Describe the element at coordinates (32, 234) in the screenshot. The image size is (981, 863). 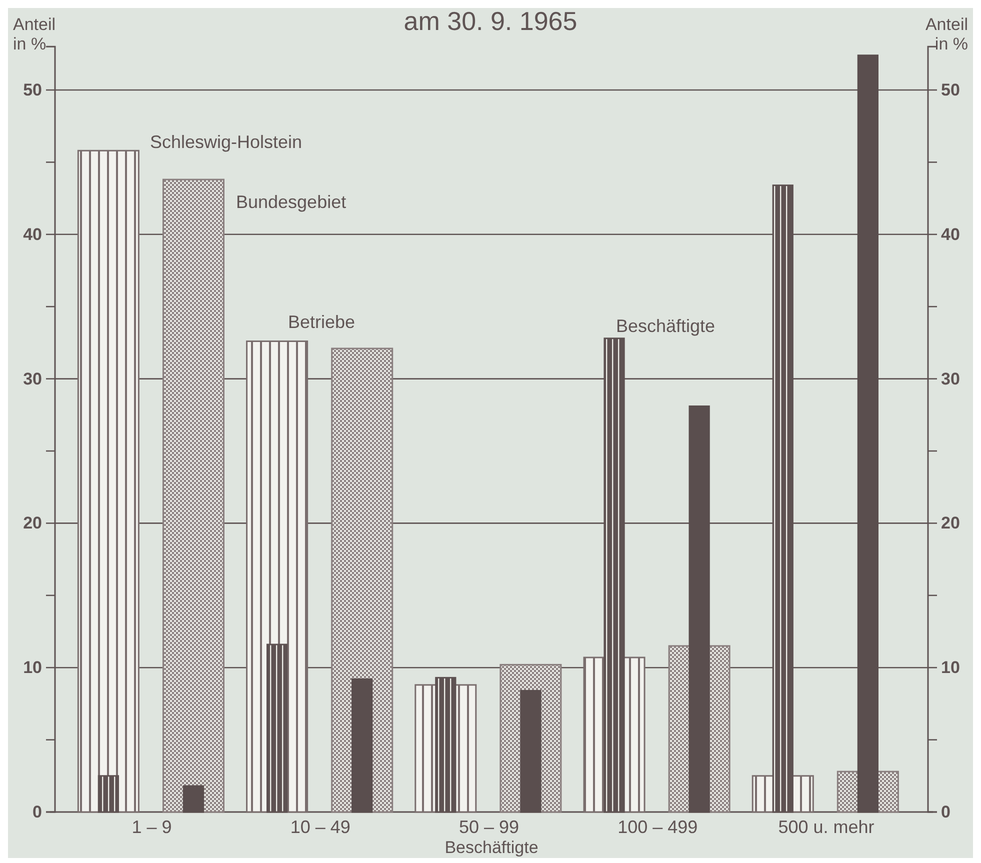
I see `y-tick-label: 40` at that location.